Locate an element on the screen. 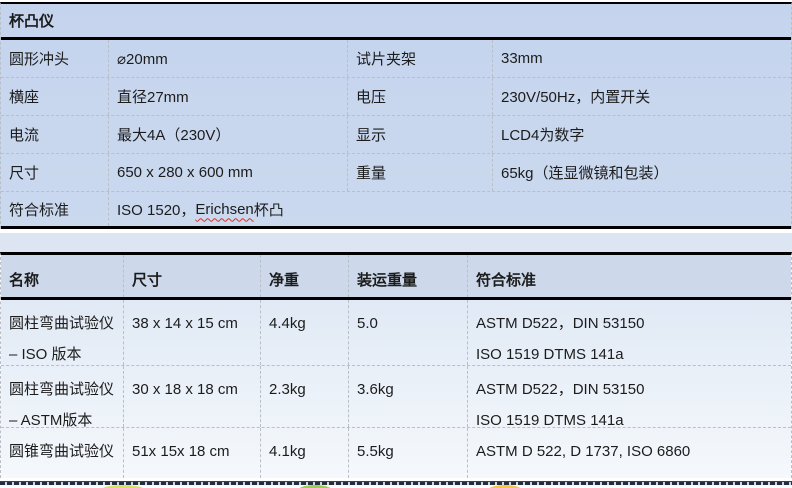  product-name-line2: – ISO 版本 is located at coordinates (45, 354).